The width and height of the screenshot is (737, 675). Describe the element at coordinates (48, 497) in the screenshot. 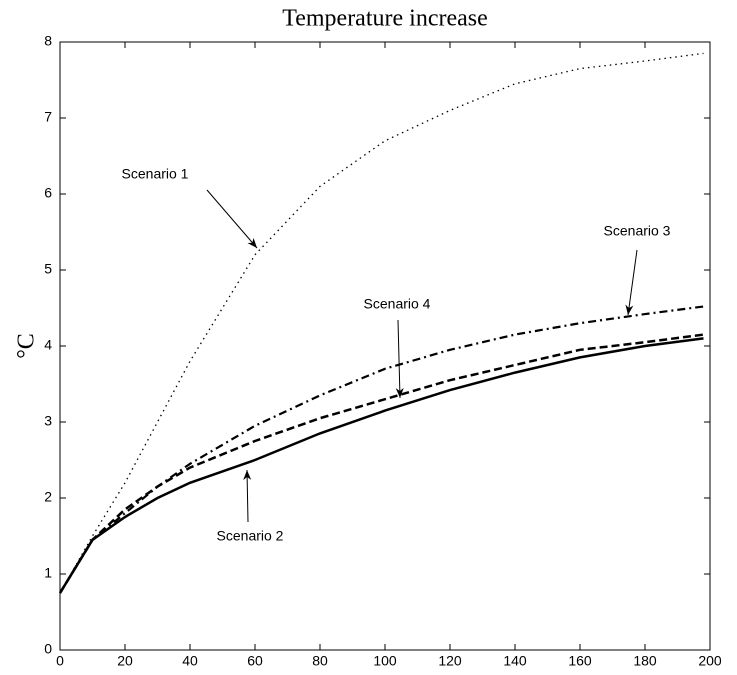

I see `y-tick-label: 2` at that location.